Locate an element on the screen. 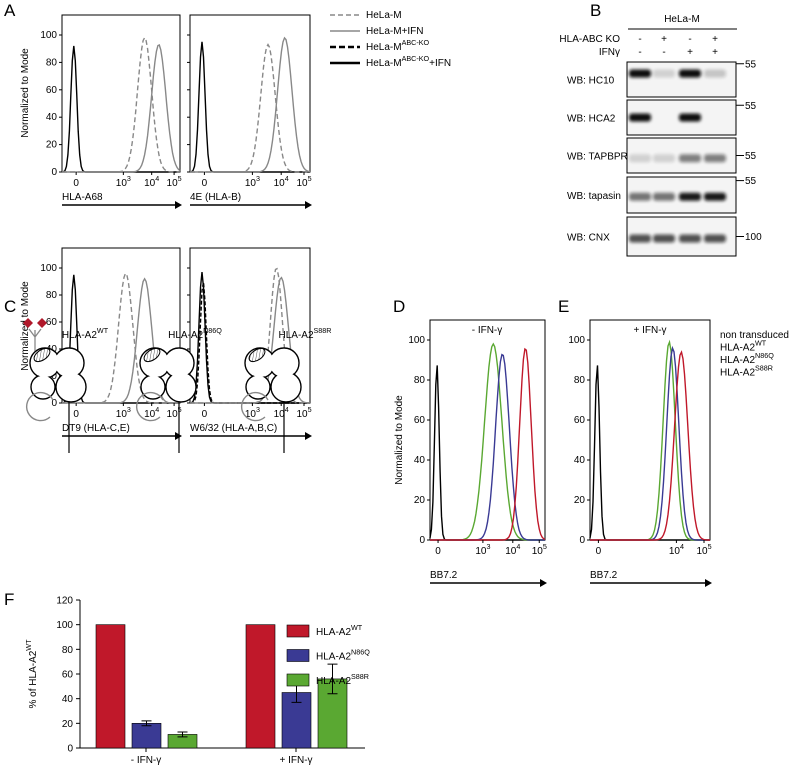 Image resolution: width=791 pixels, height=767 pixels. marker-label: 100 is located at coordinates (753, 237).